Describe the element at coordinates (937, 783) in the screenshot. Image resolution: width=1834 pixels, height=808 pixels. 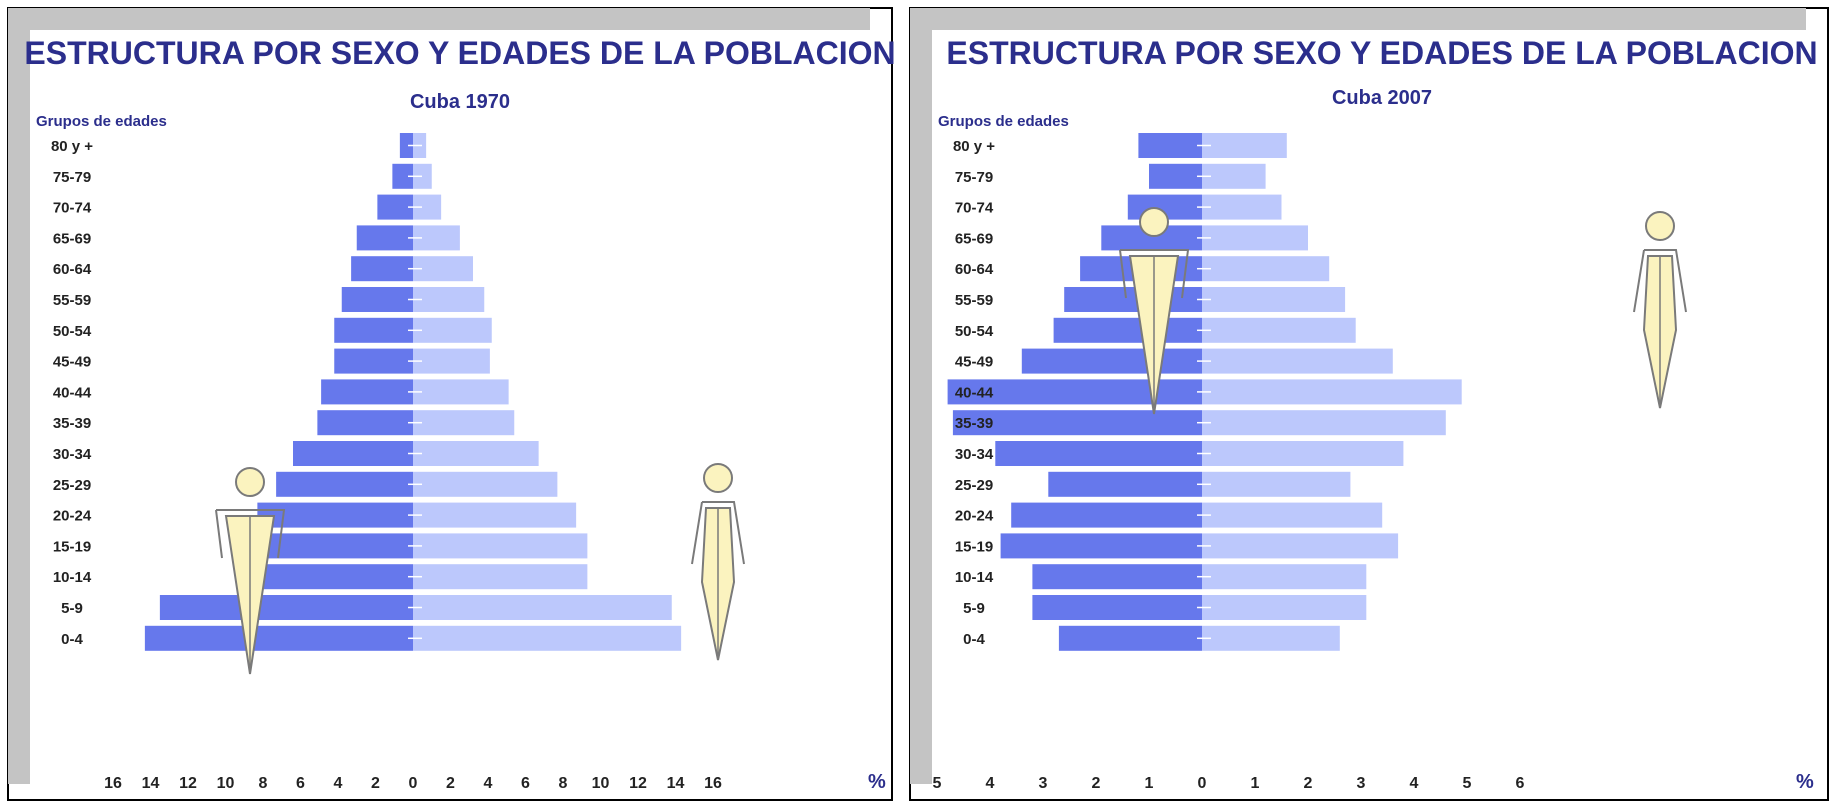
I see `x-tick-label: 5` at that location.